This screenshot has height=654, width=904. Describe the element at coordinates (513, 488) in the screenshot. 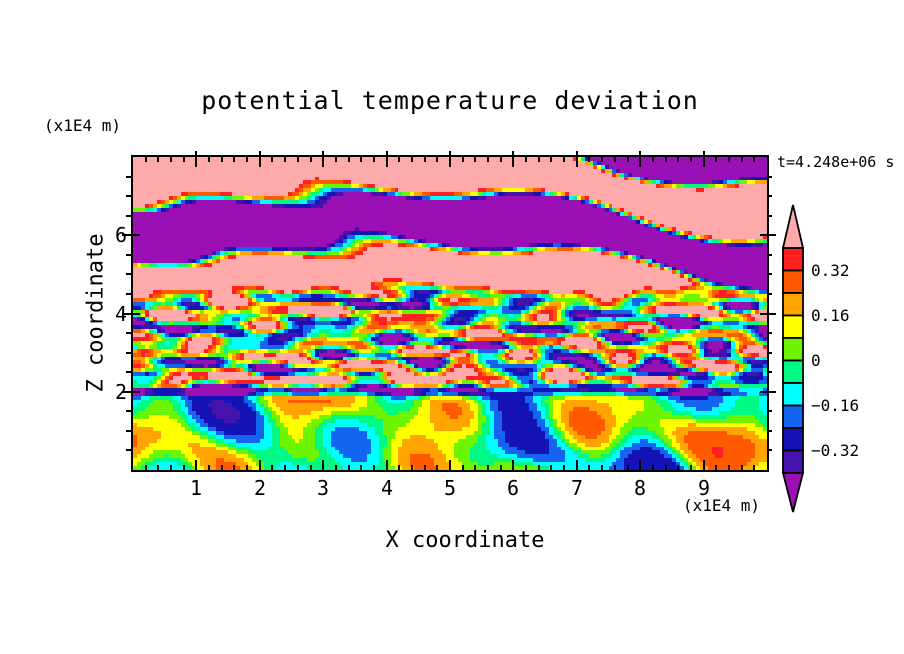

I see `x-tick-label: 6` at that location.